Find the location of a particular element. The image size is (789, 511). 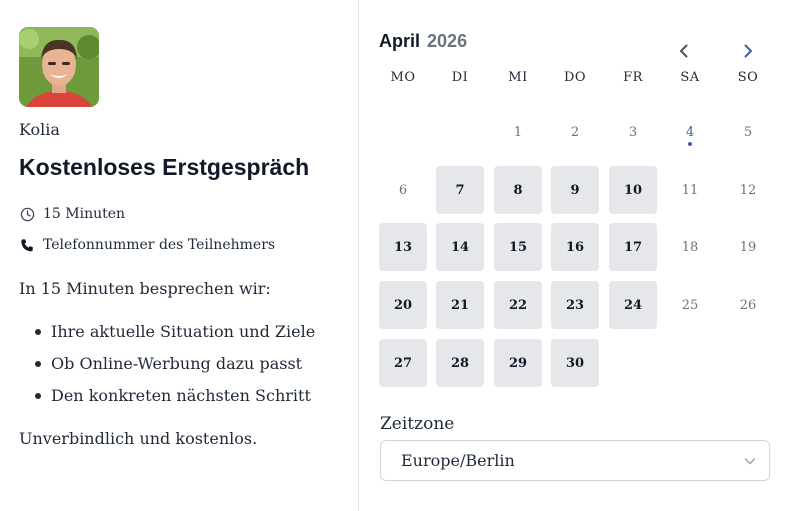

day-number: 11 is located at coordinates (690, 190).